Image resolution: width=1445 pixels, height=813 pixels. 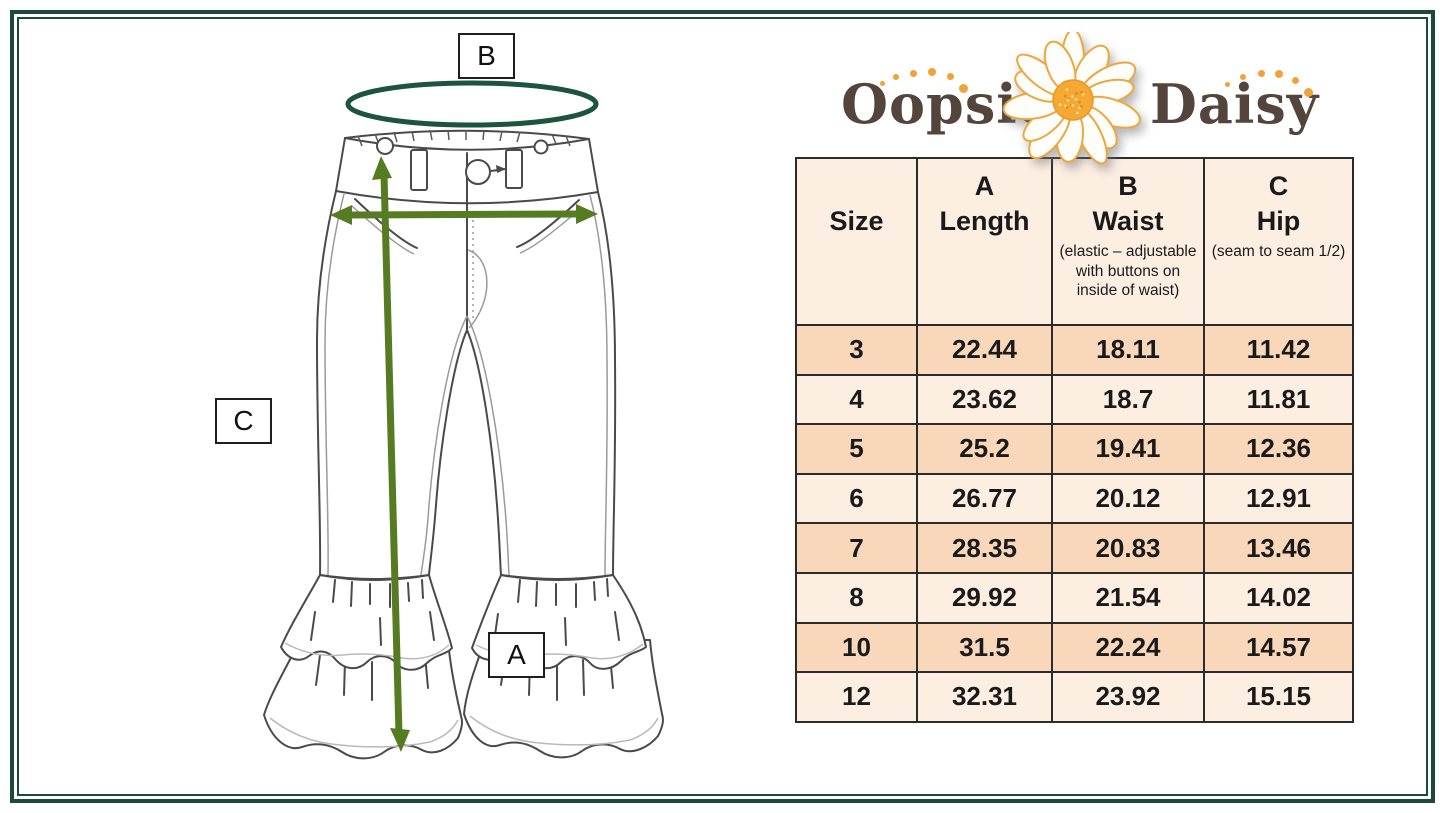 I want to click on table-header-row: Size A Length B Waist (elastic – a, so click(x=1074, y=241).